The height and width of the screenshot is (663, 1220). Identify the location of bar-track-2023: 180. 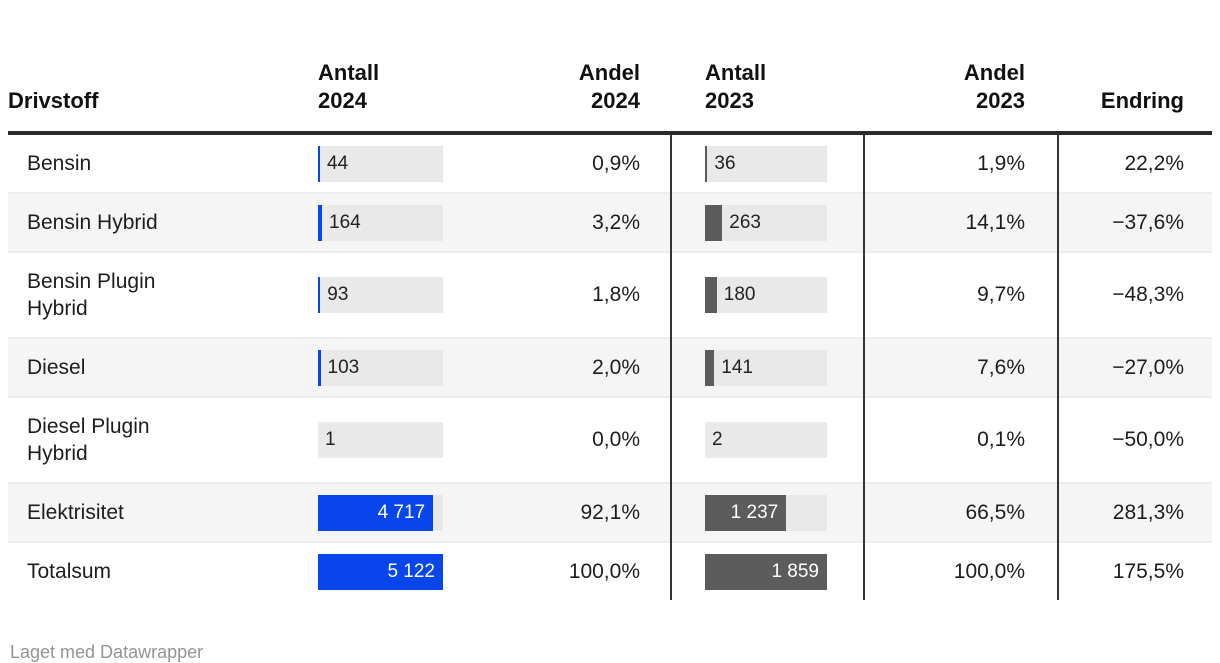
(766, 295).